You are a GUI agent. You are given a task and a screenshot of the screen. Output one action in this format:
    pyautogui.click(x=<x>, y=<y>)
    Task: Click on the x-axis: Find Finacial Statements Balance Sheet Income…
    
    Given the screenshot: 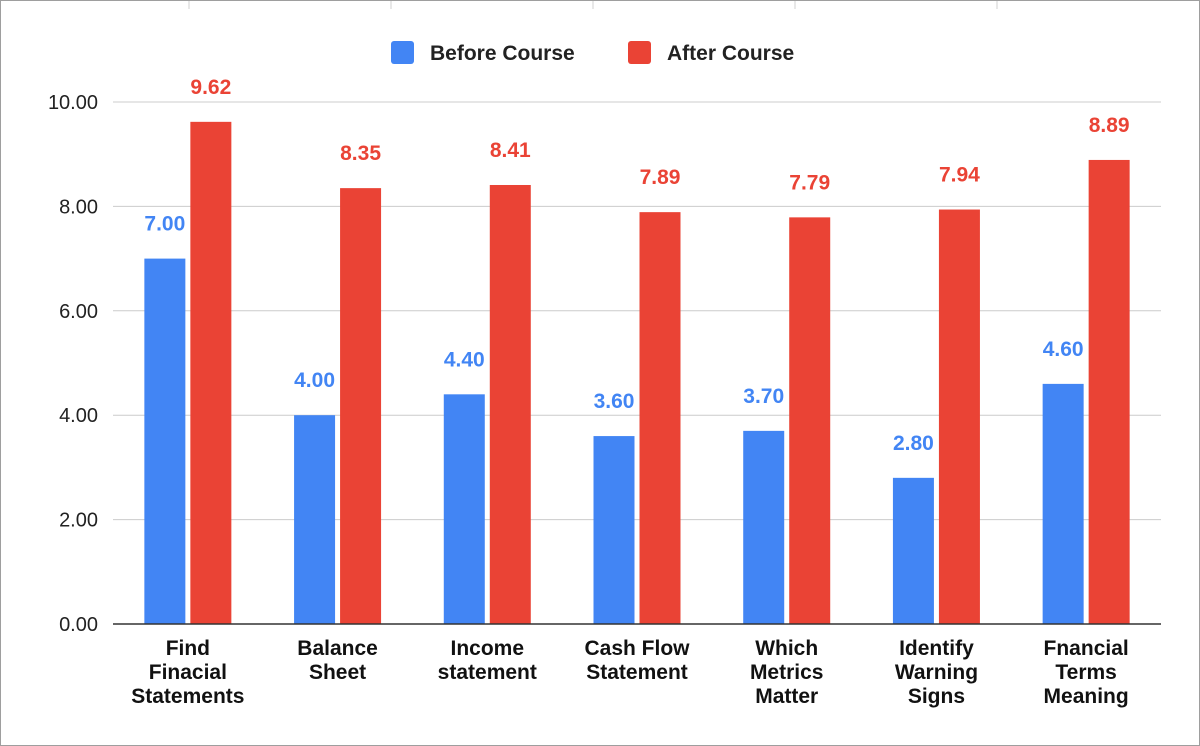 What is the action you would take?
    pyautogui.click(x=637, y=665)
    